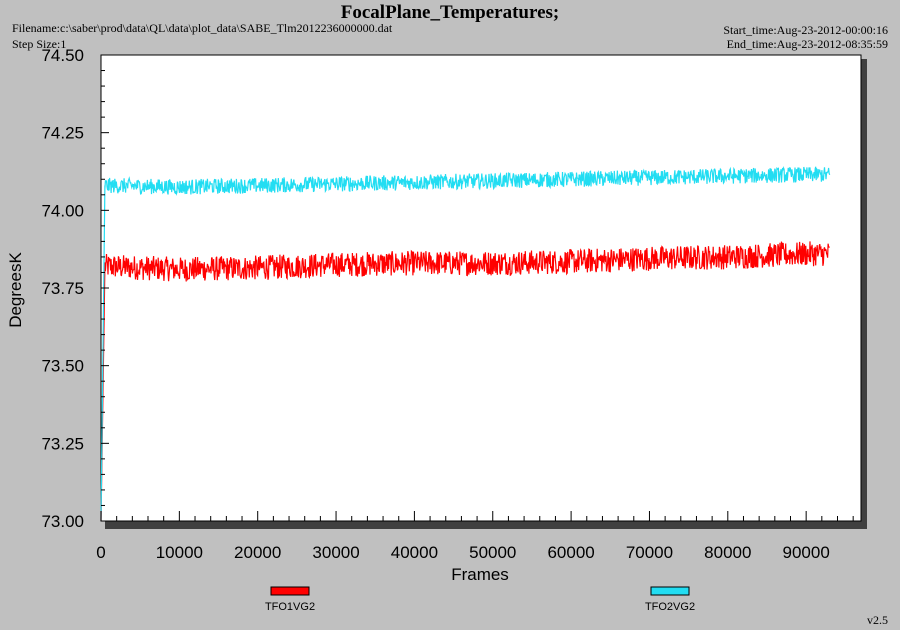 This screenshot has height=630, width=900. What do you see at coordinates (62, 366) in the screenshot?
I see `y-tick-label: 73.50` at bounding box center [62, 366].